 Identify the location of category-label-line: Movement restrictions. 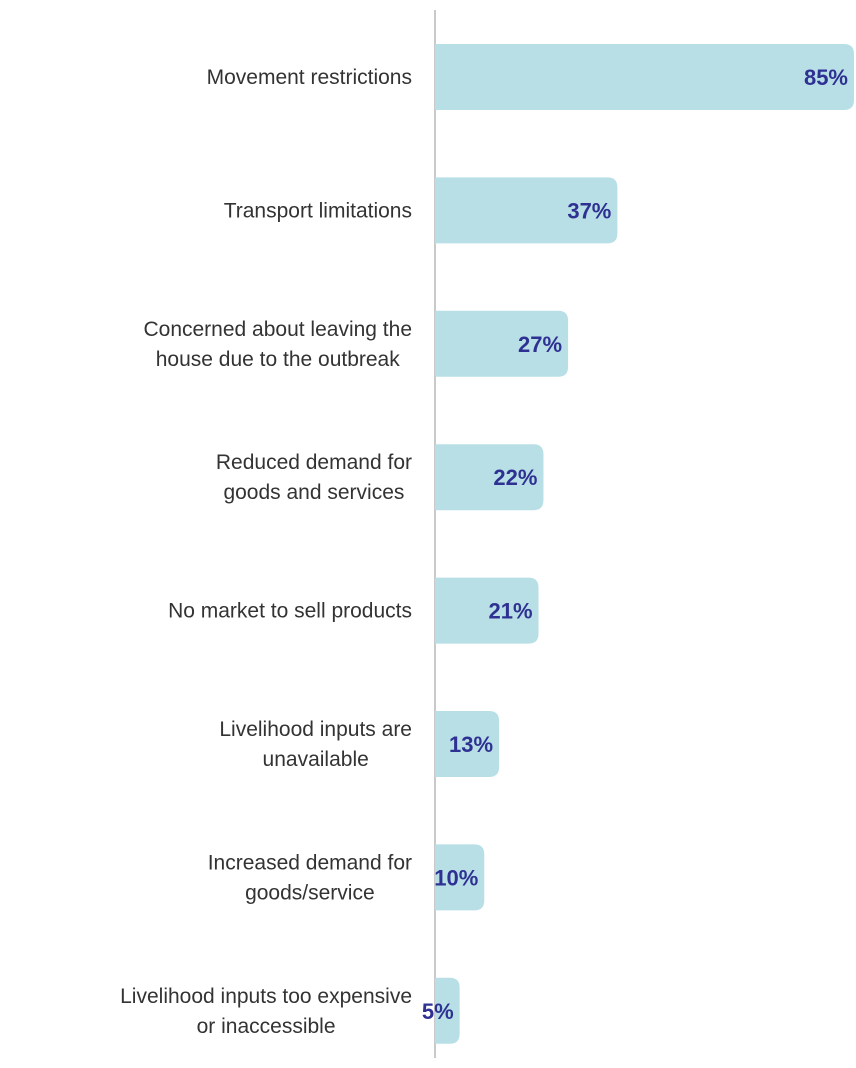
(309, 77).